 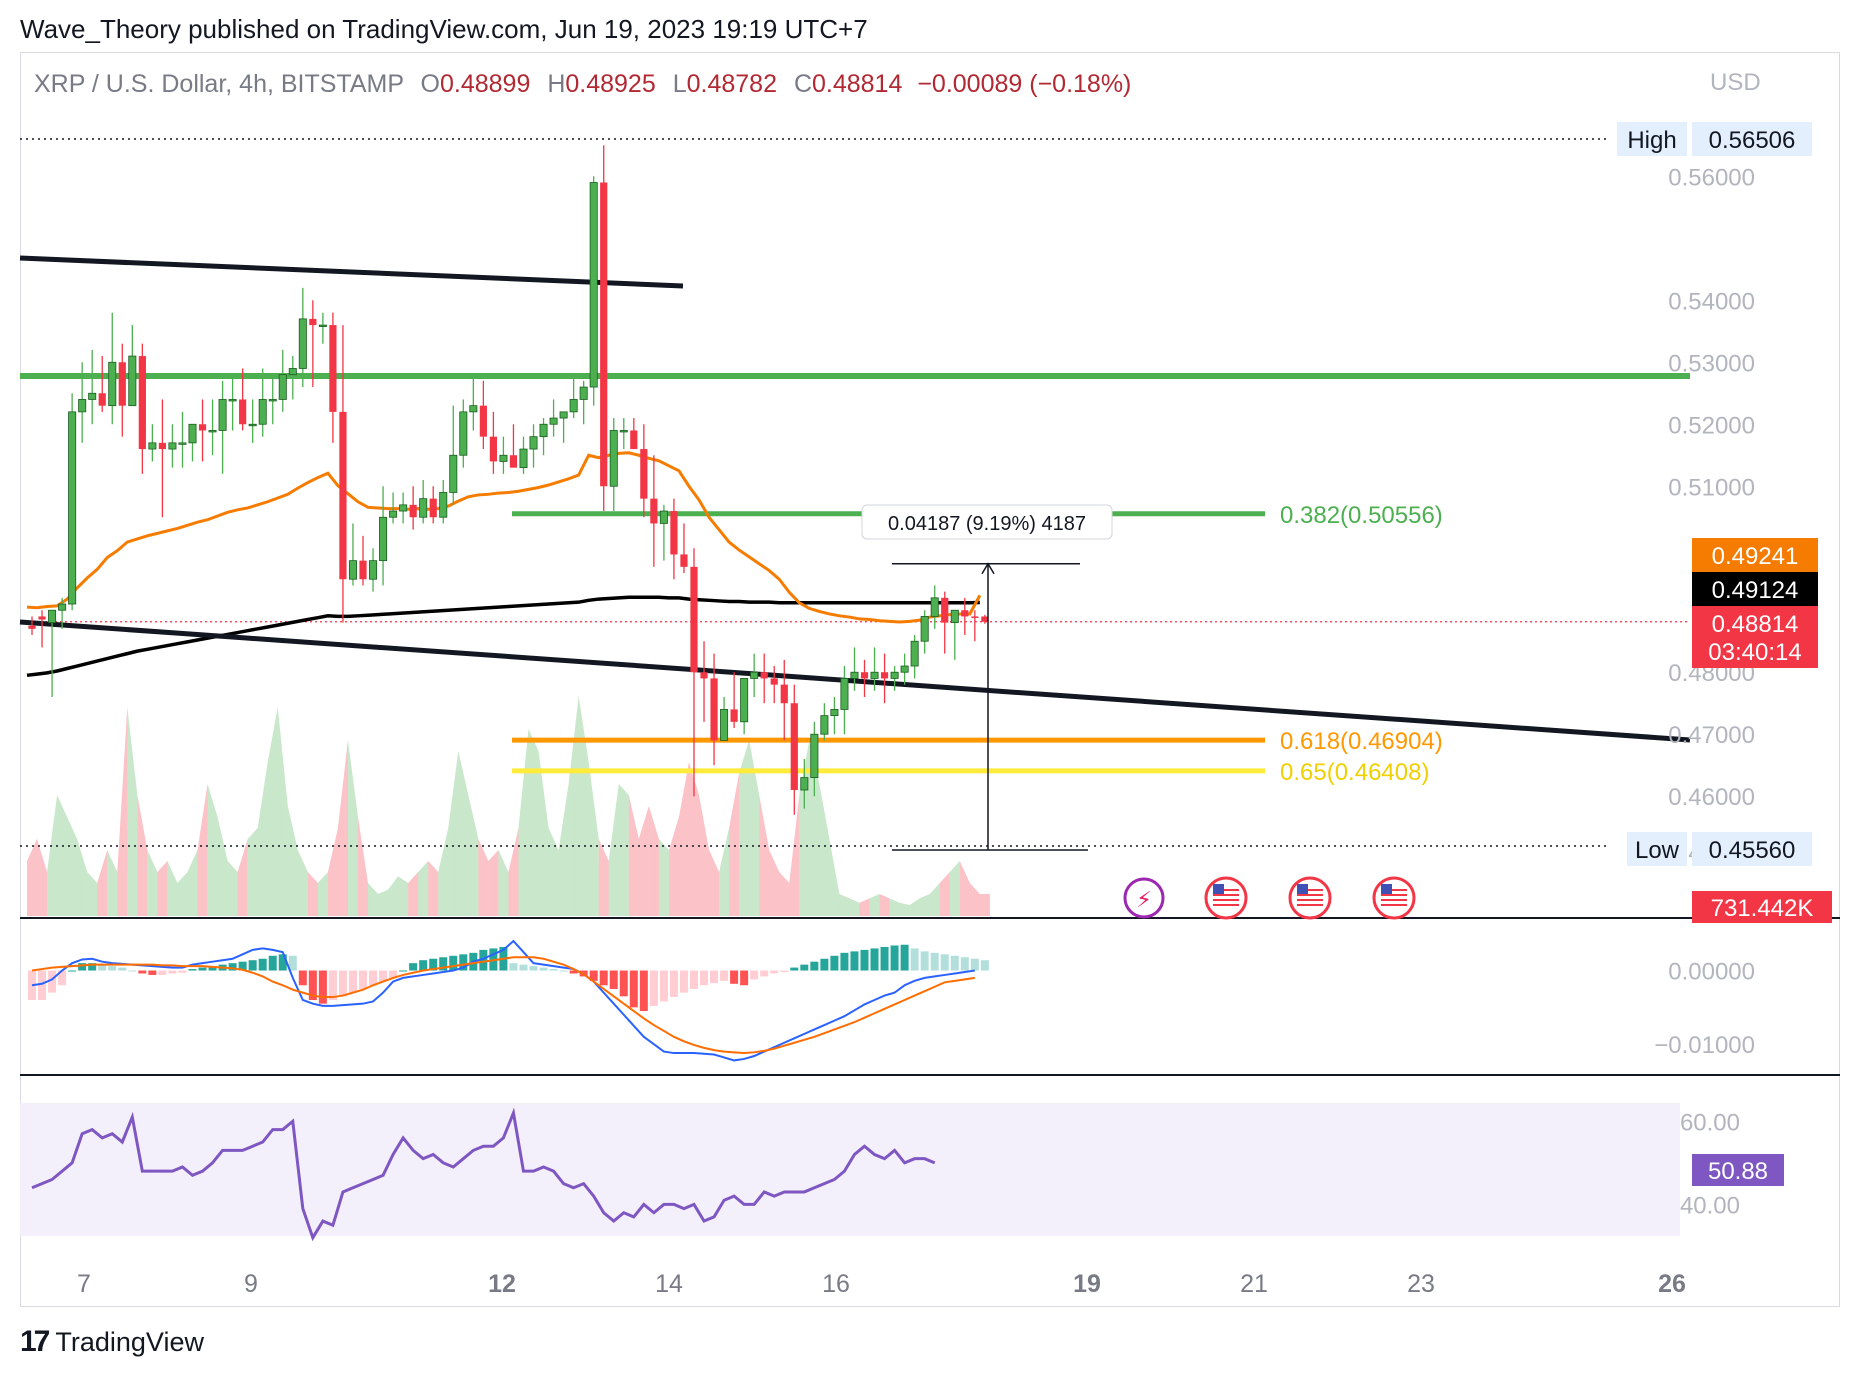 I want to click on footer-brand: 17 TradingView, so click(x=112, y=1342).